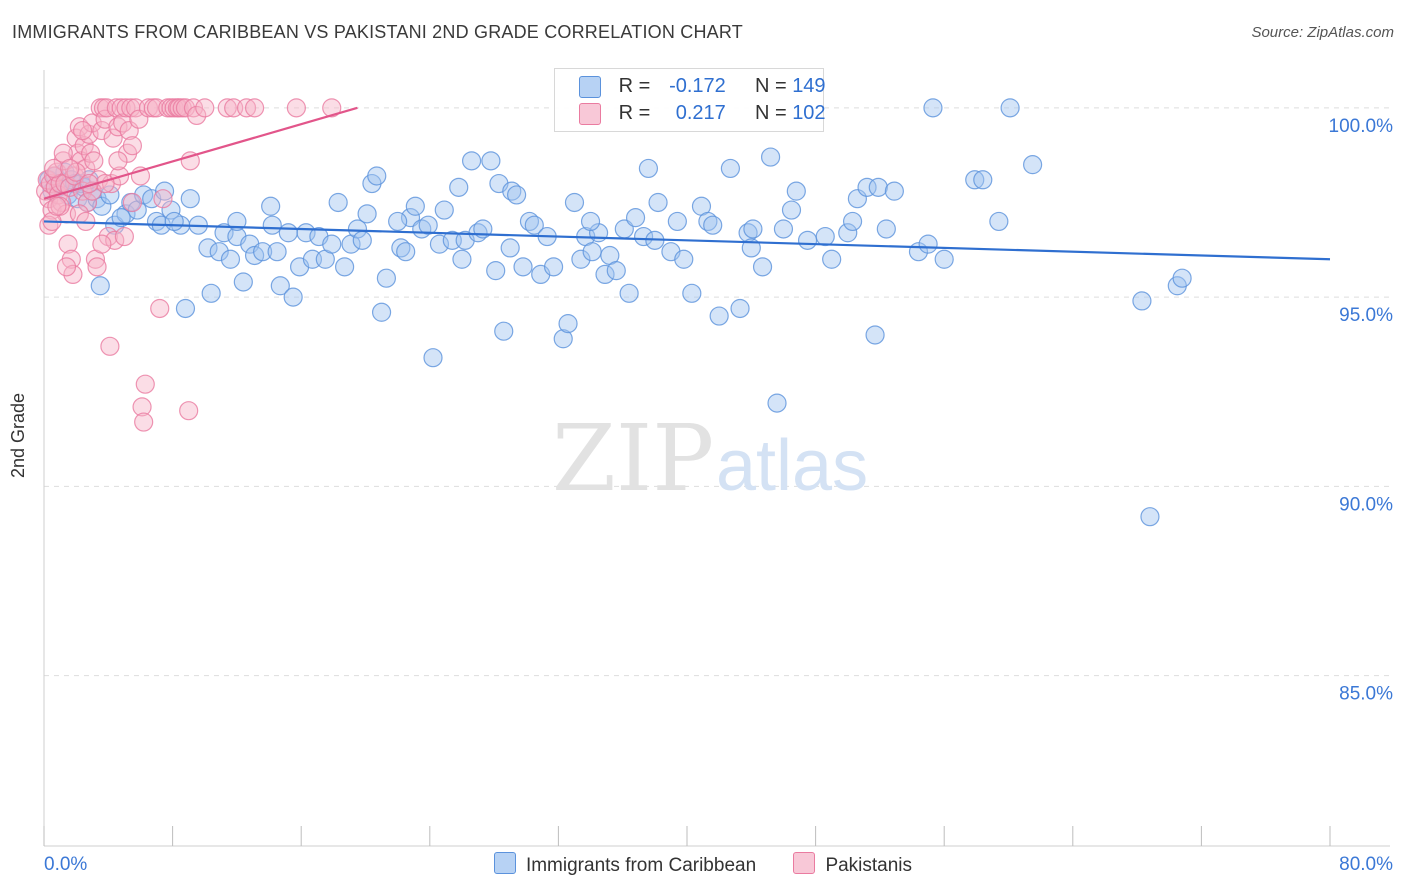  Describe the element at coordinates (1366, 864) in the screenshot. I see `x-tick-label: 80.0%` at that location.